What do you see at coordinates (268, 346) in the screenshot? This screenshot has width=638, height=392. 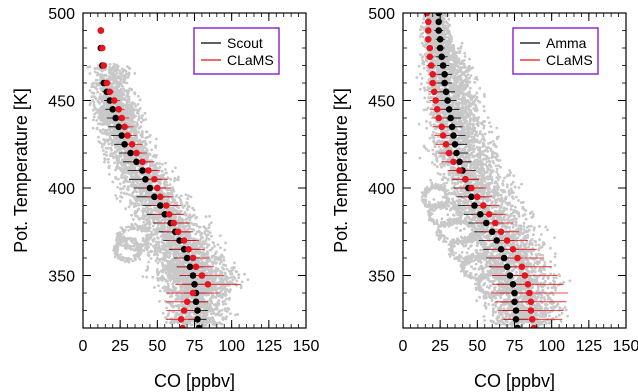 I see `x-tick-label: 125` at bounding box center [268, 346].